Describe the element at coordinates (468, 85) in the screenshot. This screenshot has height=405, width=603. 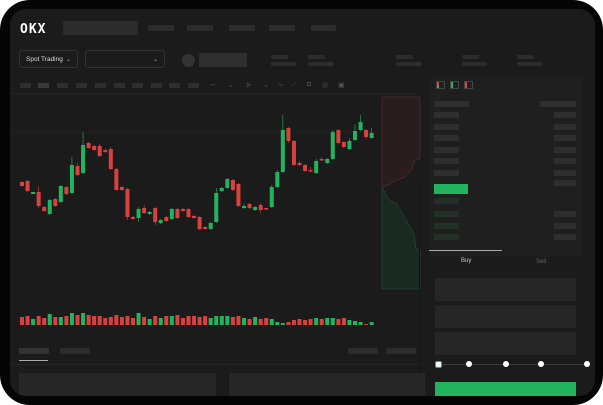
I see `orderbook-asks-icon` at that location.